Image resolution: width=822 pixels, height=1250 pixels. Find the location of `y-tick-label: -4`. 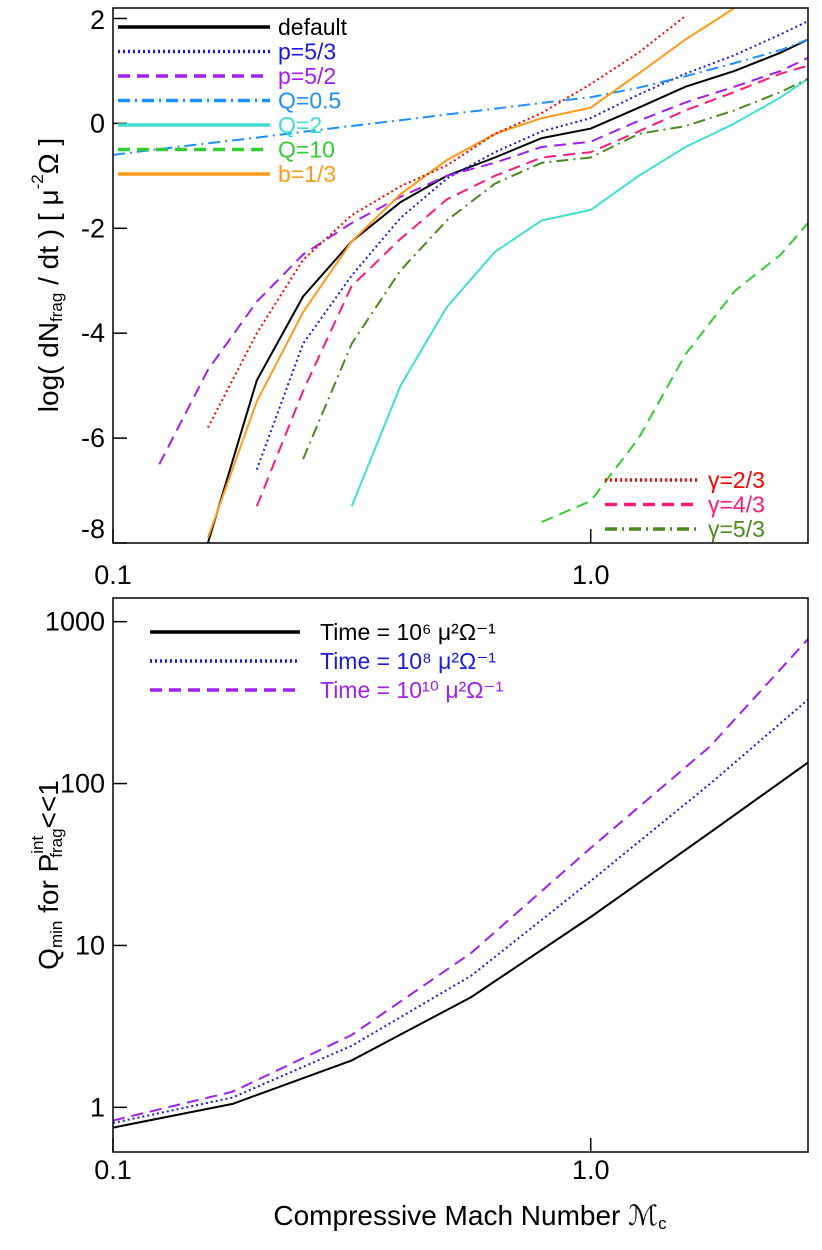

y-tick-label: -4 is located at coordinates (93, 333).